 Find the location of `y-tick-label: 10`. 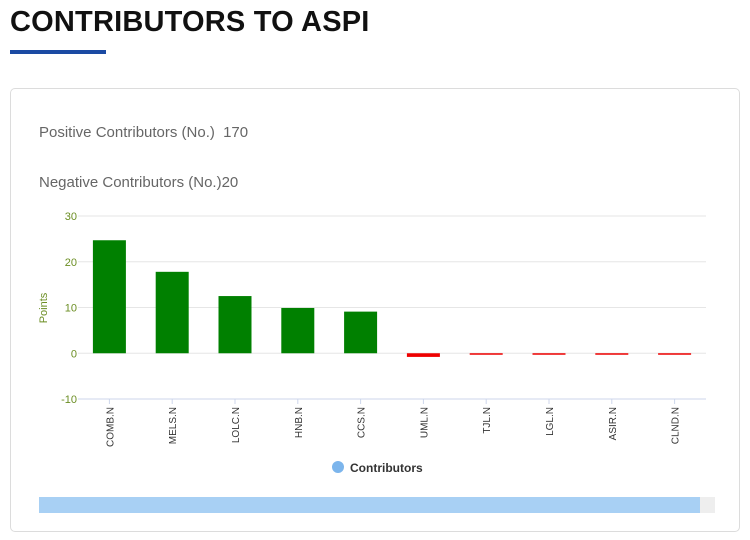

y-tick-label: 10 is located at coordinates (71, 309).